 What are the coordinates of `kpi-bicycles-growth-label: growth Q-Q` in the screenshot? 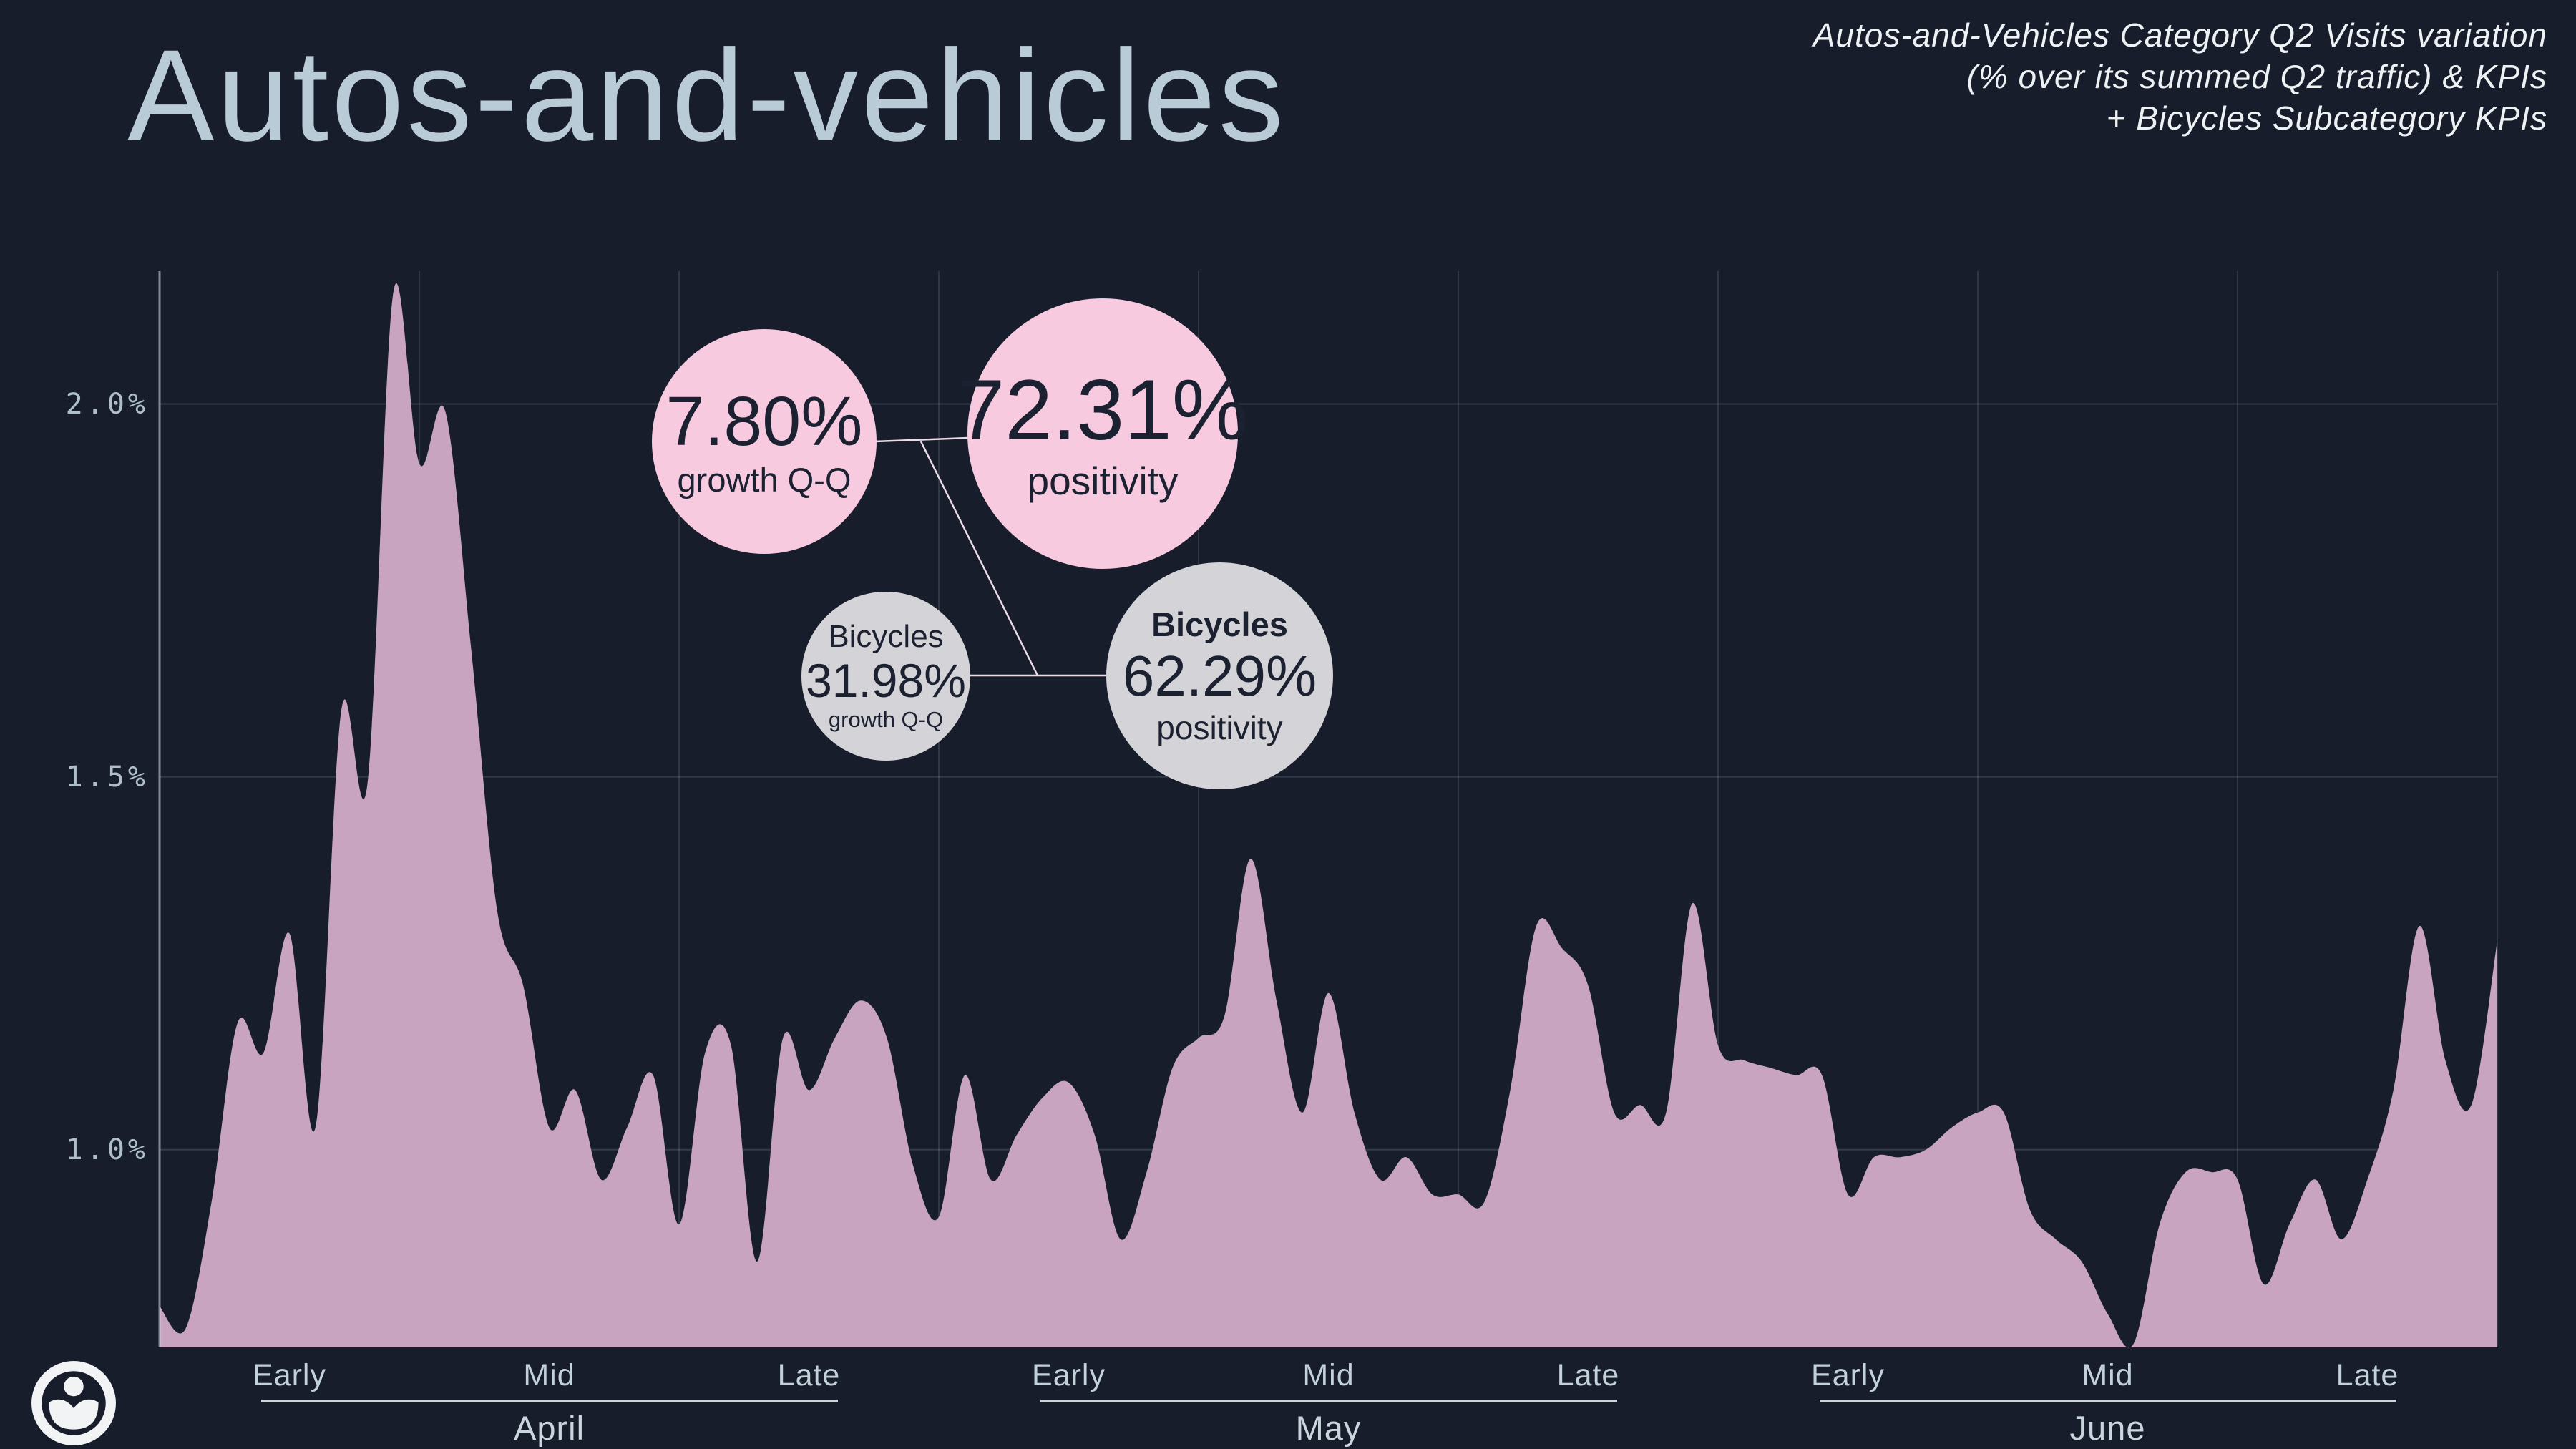 It's located at (886, 720).